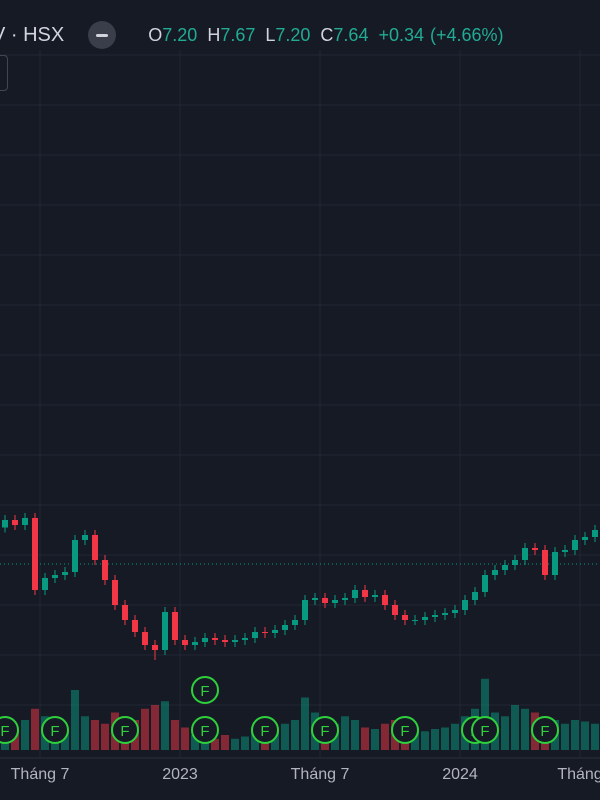  Describe the element at coordinates (180, 774) in the screenshot. I see `x-tick-label: 2023` at that location.